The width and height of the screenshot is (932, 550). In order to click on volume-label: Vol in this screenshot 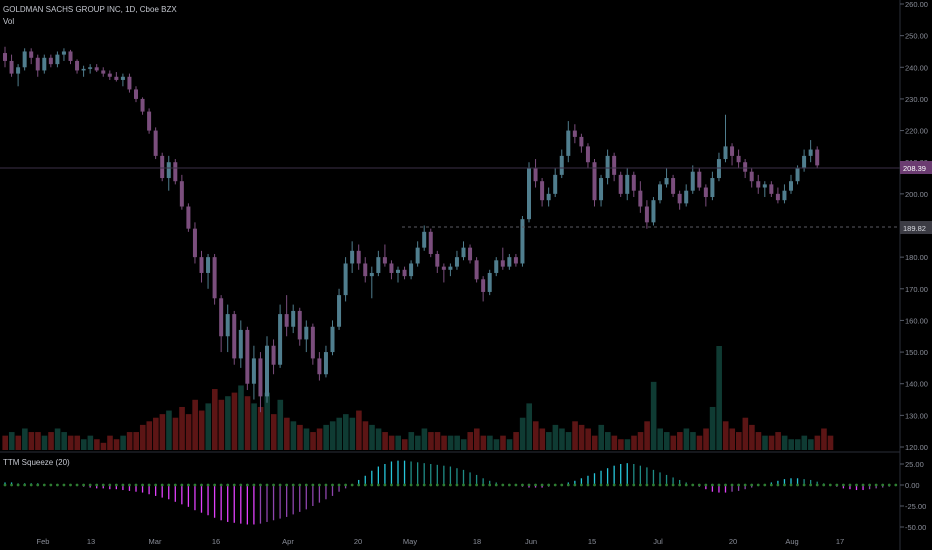, I will do `click(9, 21)`.